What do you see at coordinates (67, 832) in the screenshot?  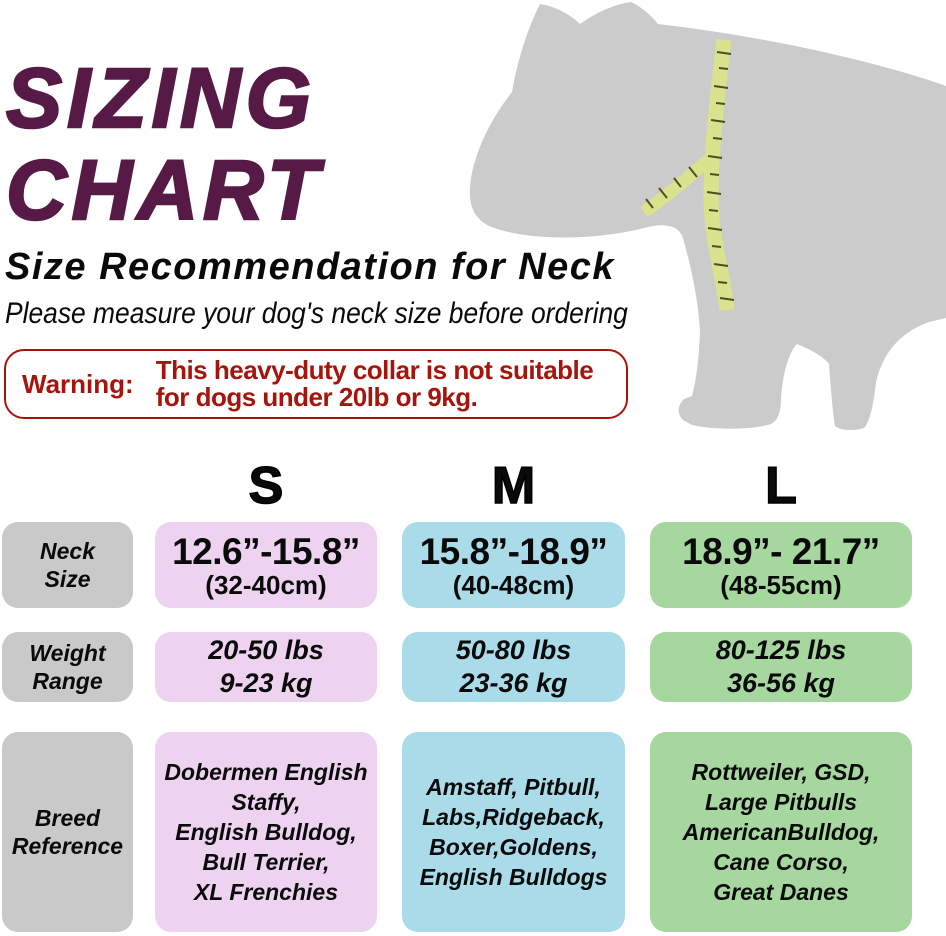 I see `row-label-breed-reference: Breed Reference` at bounding box center [67, 832].